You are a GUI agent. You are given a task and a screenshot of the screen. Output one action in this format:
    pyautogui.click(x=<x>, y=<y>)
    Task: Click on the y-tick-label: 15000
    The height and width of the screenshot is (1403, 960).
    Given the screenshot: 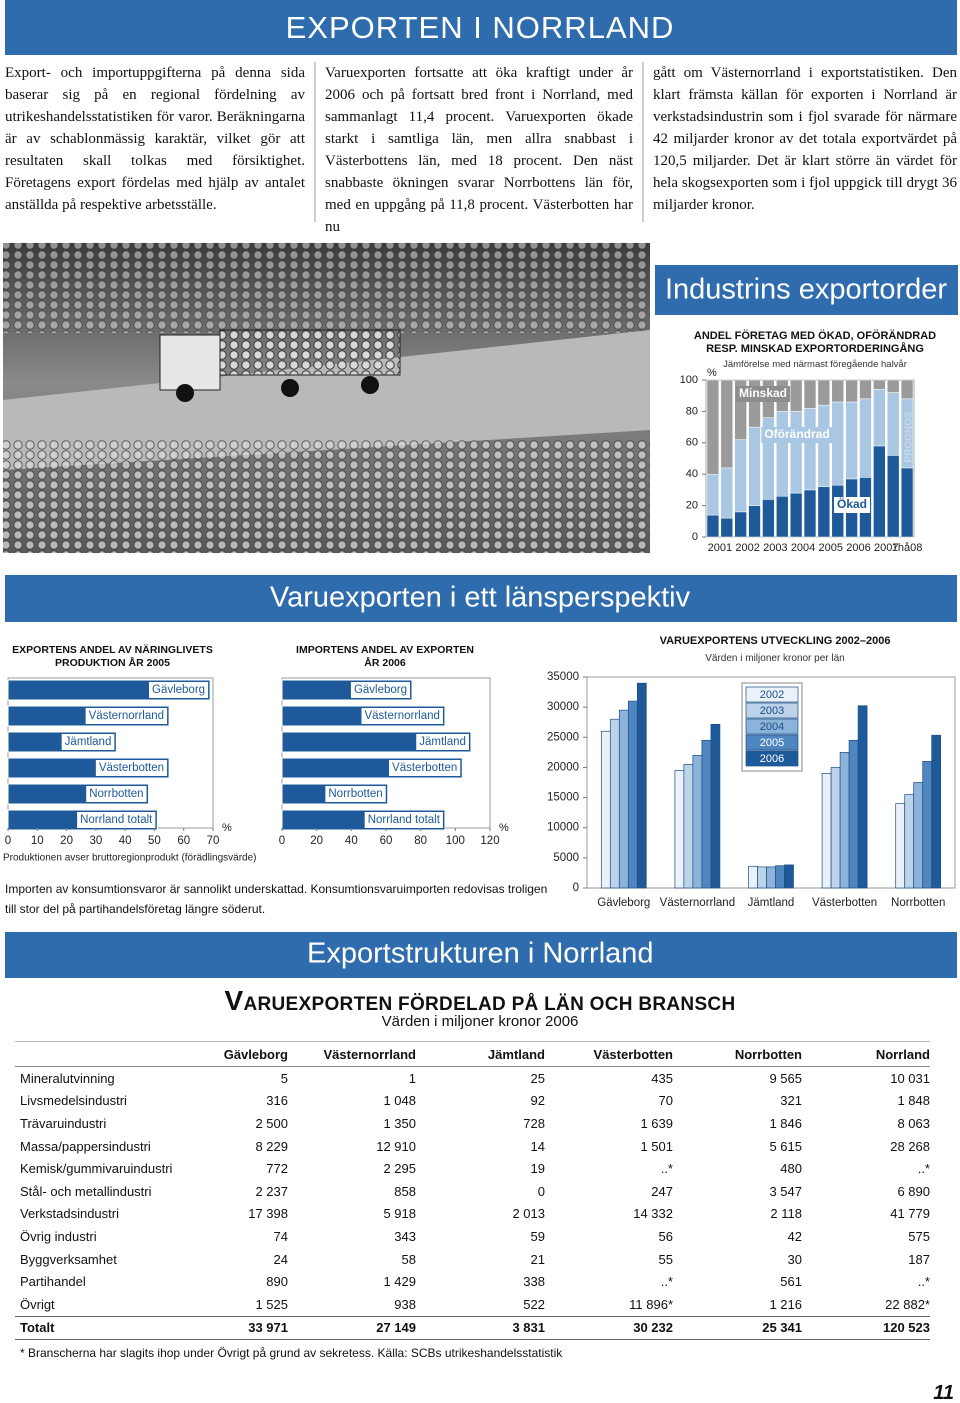 What is the action you would take?
    pyautogui.click(x=563, y=798)
    